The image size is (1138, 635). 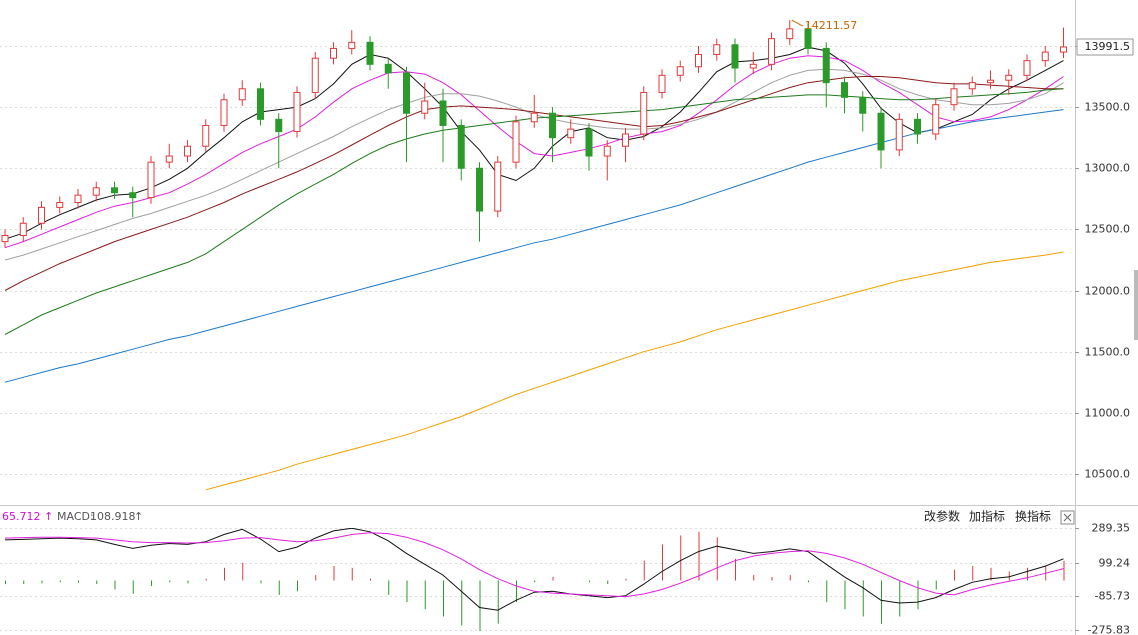 What do you see at coordinates (21, 516) in the screenshot?
I see `dea-value: 65.712` at bounding box center [21, 516].